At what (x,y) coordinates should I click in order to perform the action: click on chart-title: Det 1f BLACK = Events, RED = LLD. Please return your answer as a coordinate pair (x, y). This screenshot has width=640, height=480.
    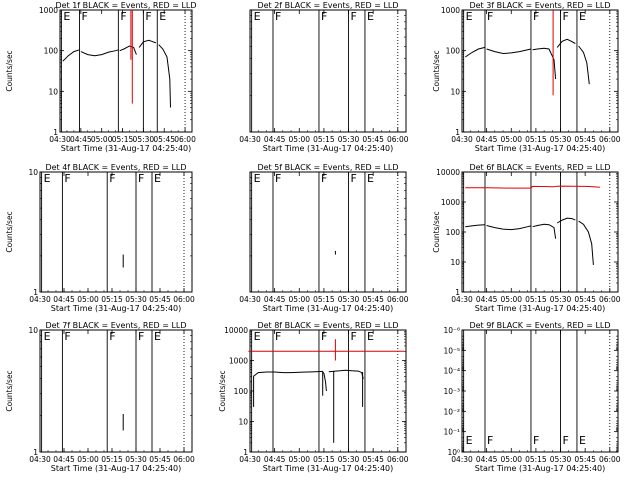
    Looking at the image, I should click on (125, 5).